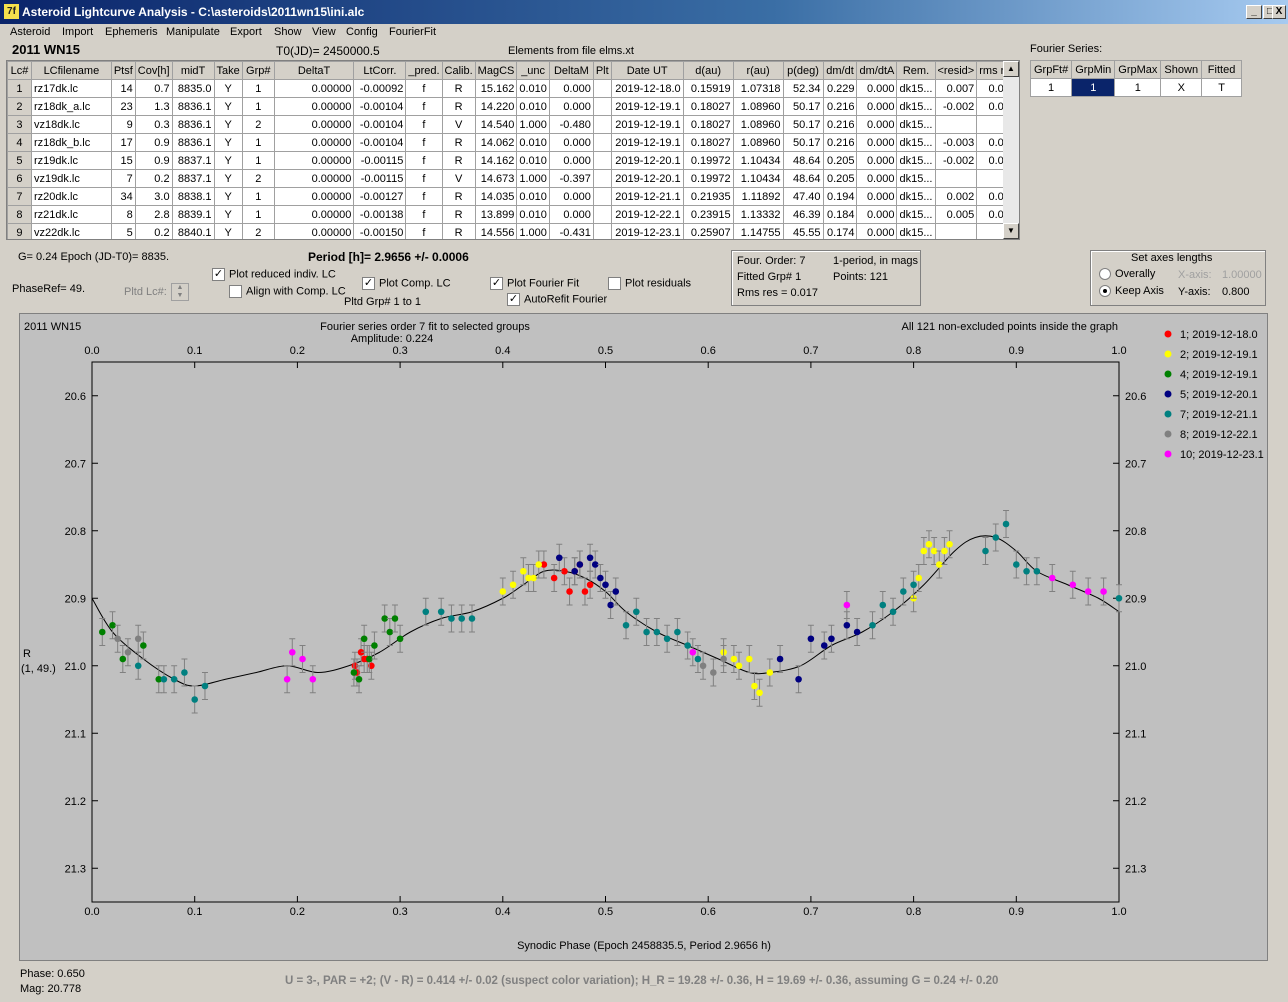 This screenshot has height=1002, width=1288. I want to click on y-axis-value: 0.800, so click(1236, 292).